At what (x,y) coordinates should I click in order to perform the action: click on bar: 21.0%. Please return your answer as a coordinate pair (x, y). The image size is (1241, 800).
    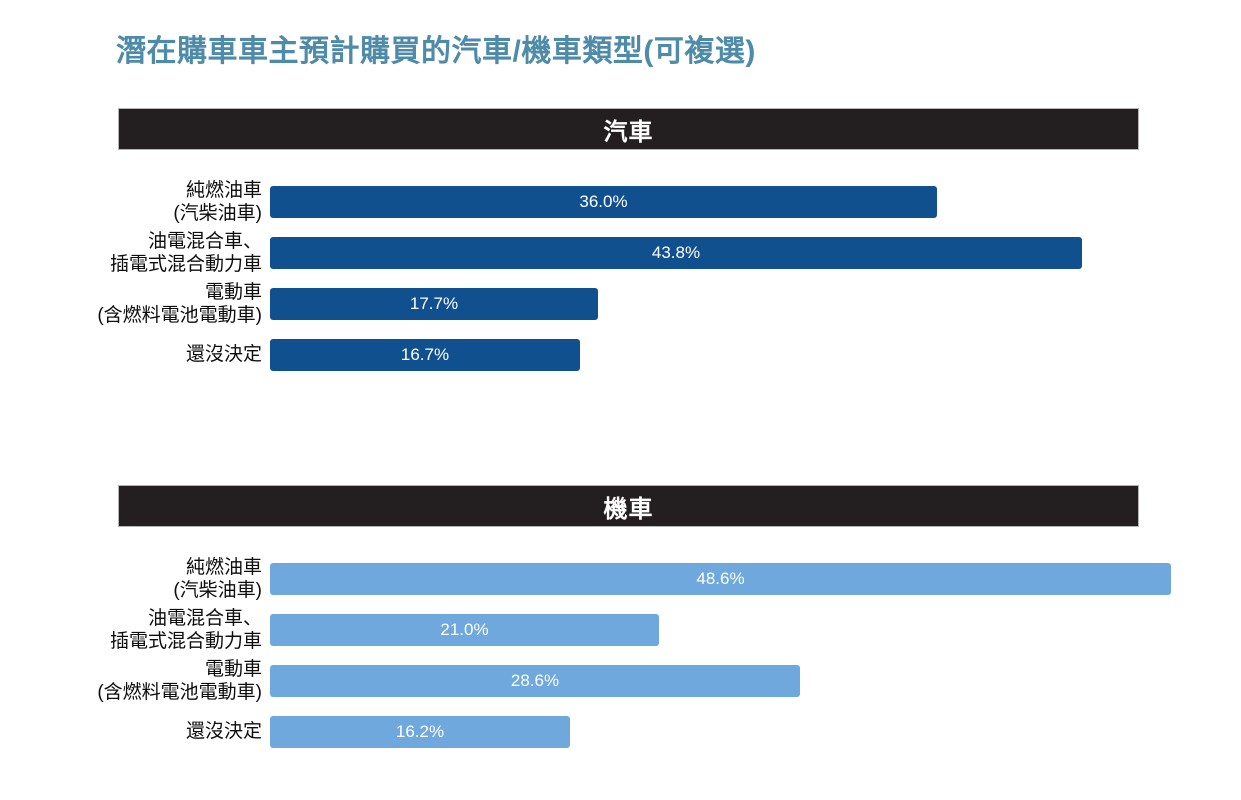
    Looking at the image, I should click on (464, 629).